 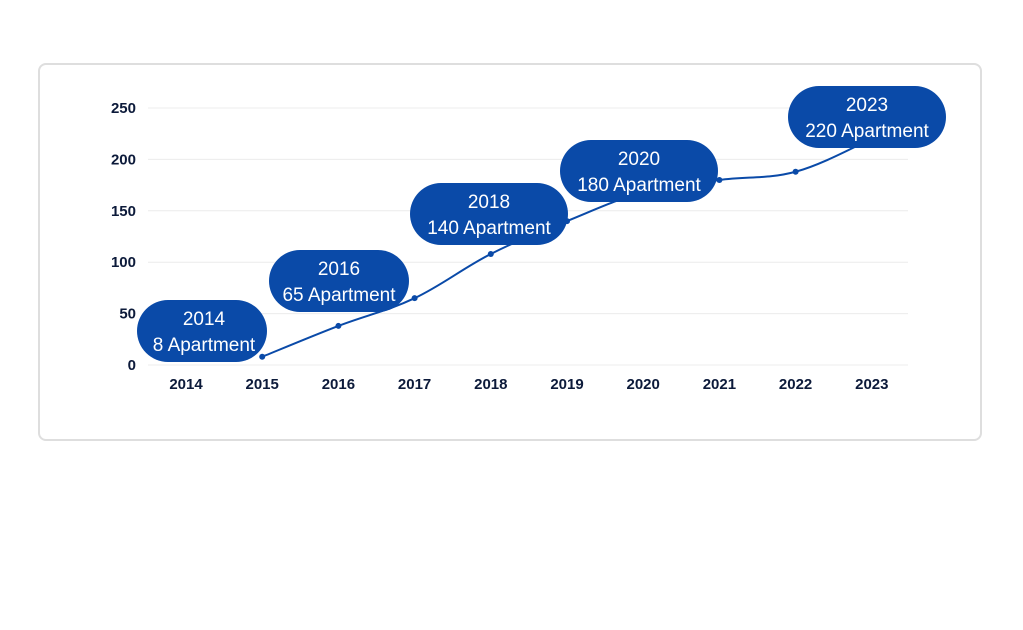 What do you see at coordinates (123, 108) in the screenshot?
I see `y-tick-label: 250` at bounding box center [123, 108].